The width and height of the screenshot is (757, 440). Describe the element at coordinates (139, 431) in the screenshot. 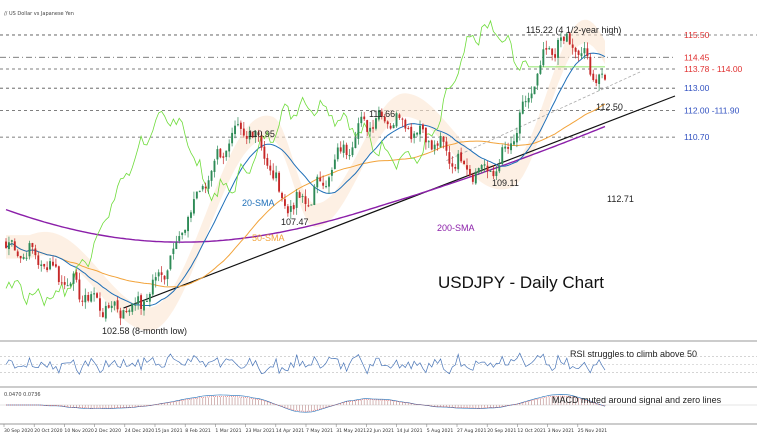

I see `x-tick-label: 24 Dec 2020` at that location.